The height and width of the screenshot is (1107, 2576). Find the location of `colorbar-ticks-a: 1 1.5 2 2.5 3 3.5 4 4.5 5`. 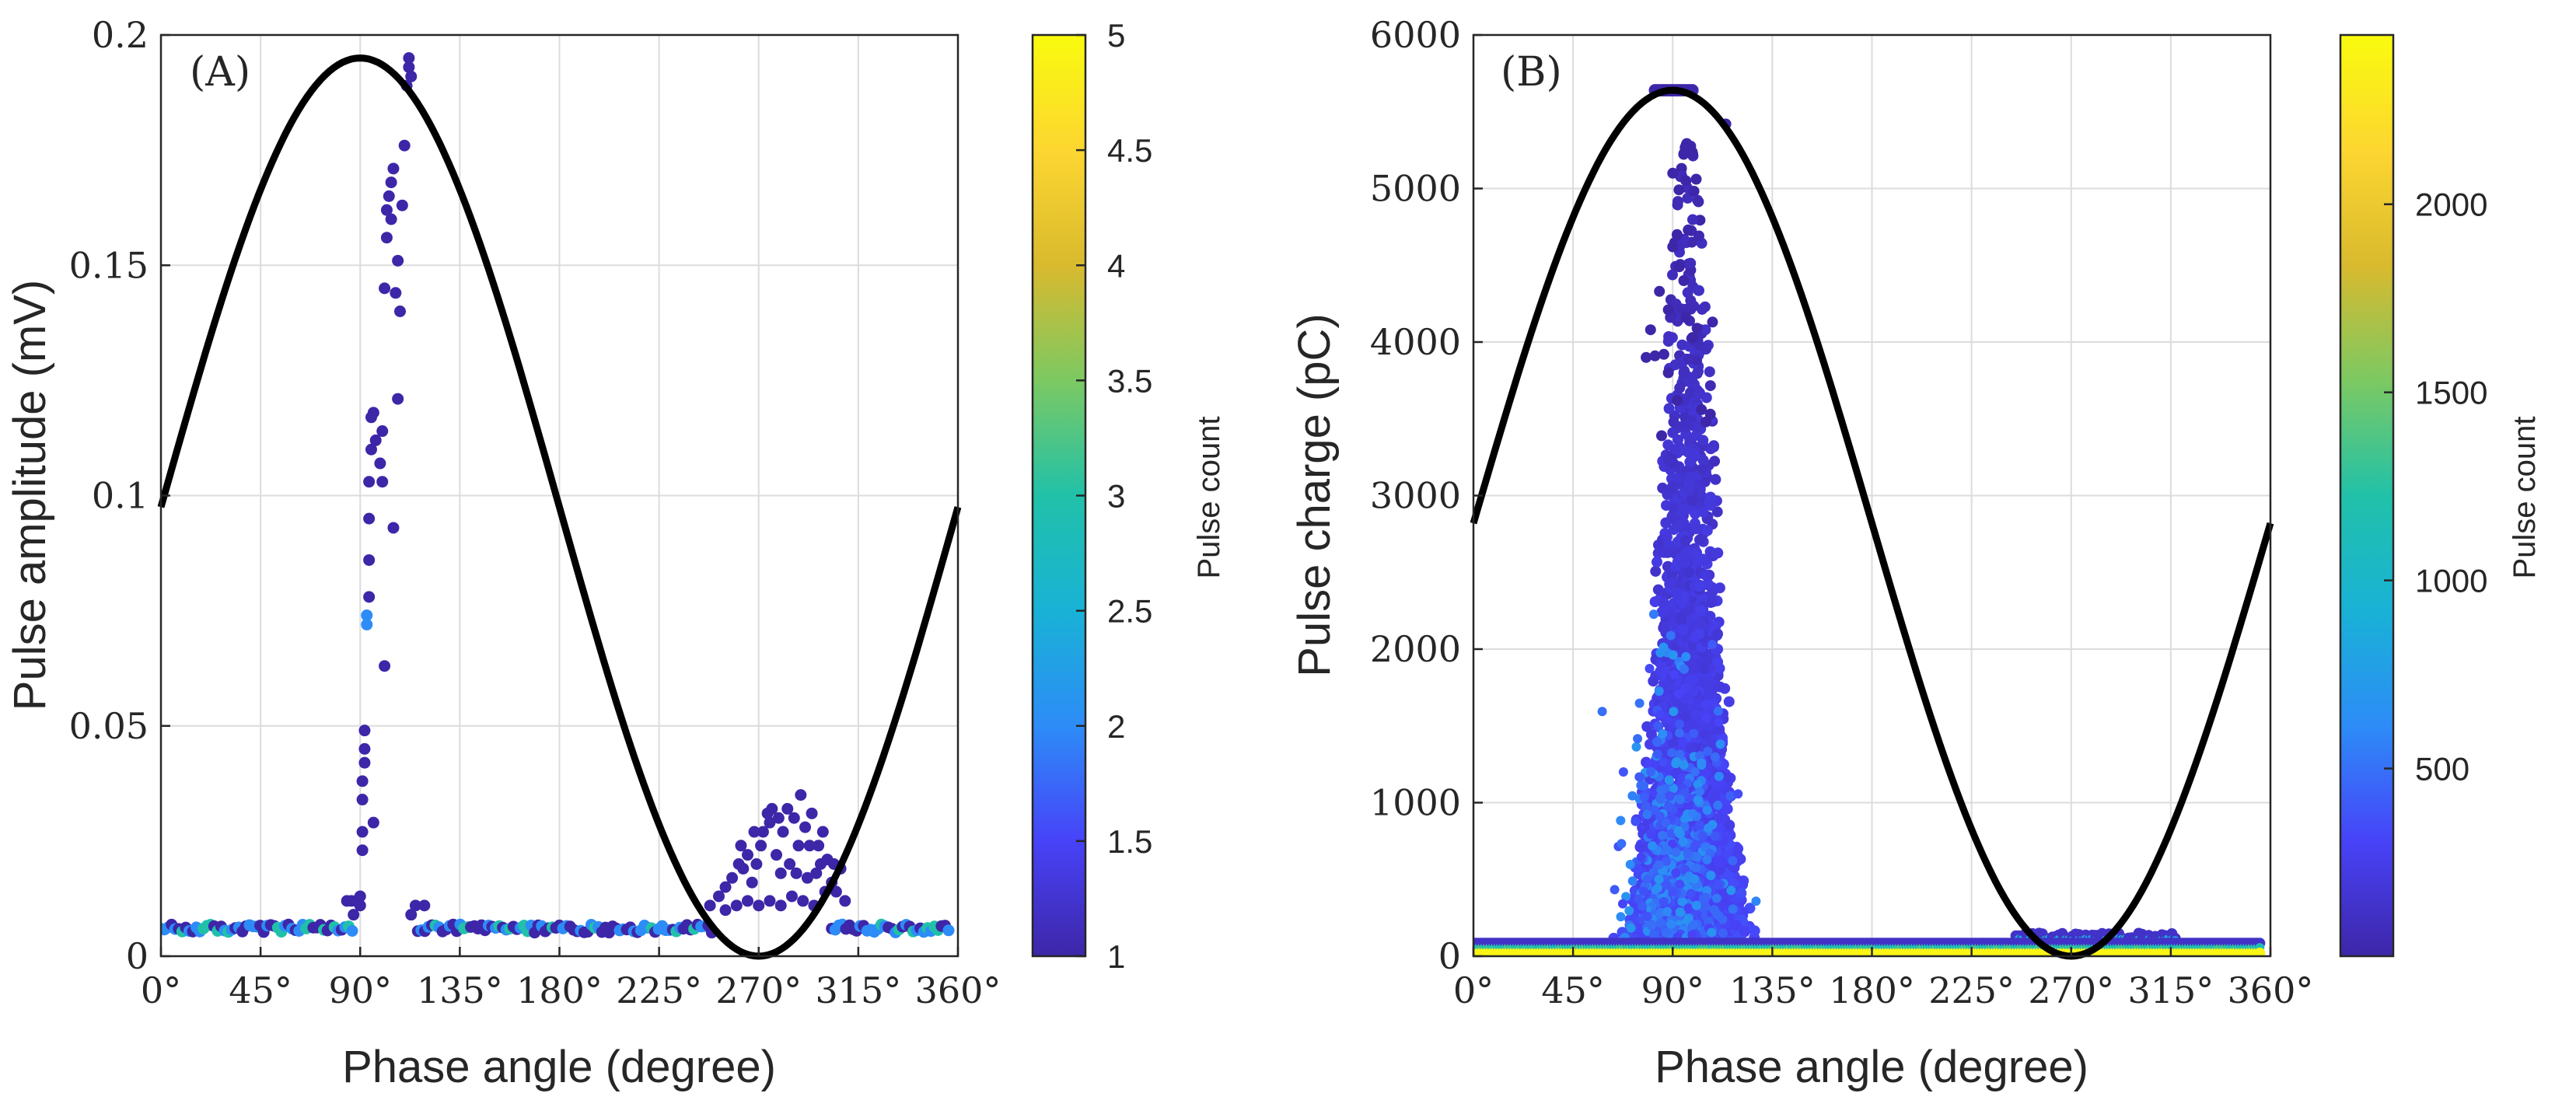

colorbar-ticks-a: 1 1.5 2 2.5 3 3.5 4 4.5 5 is located at coordinates (1114, 496).